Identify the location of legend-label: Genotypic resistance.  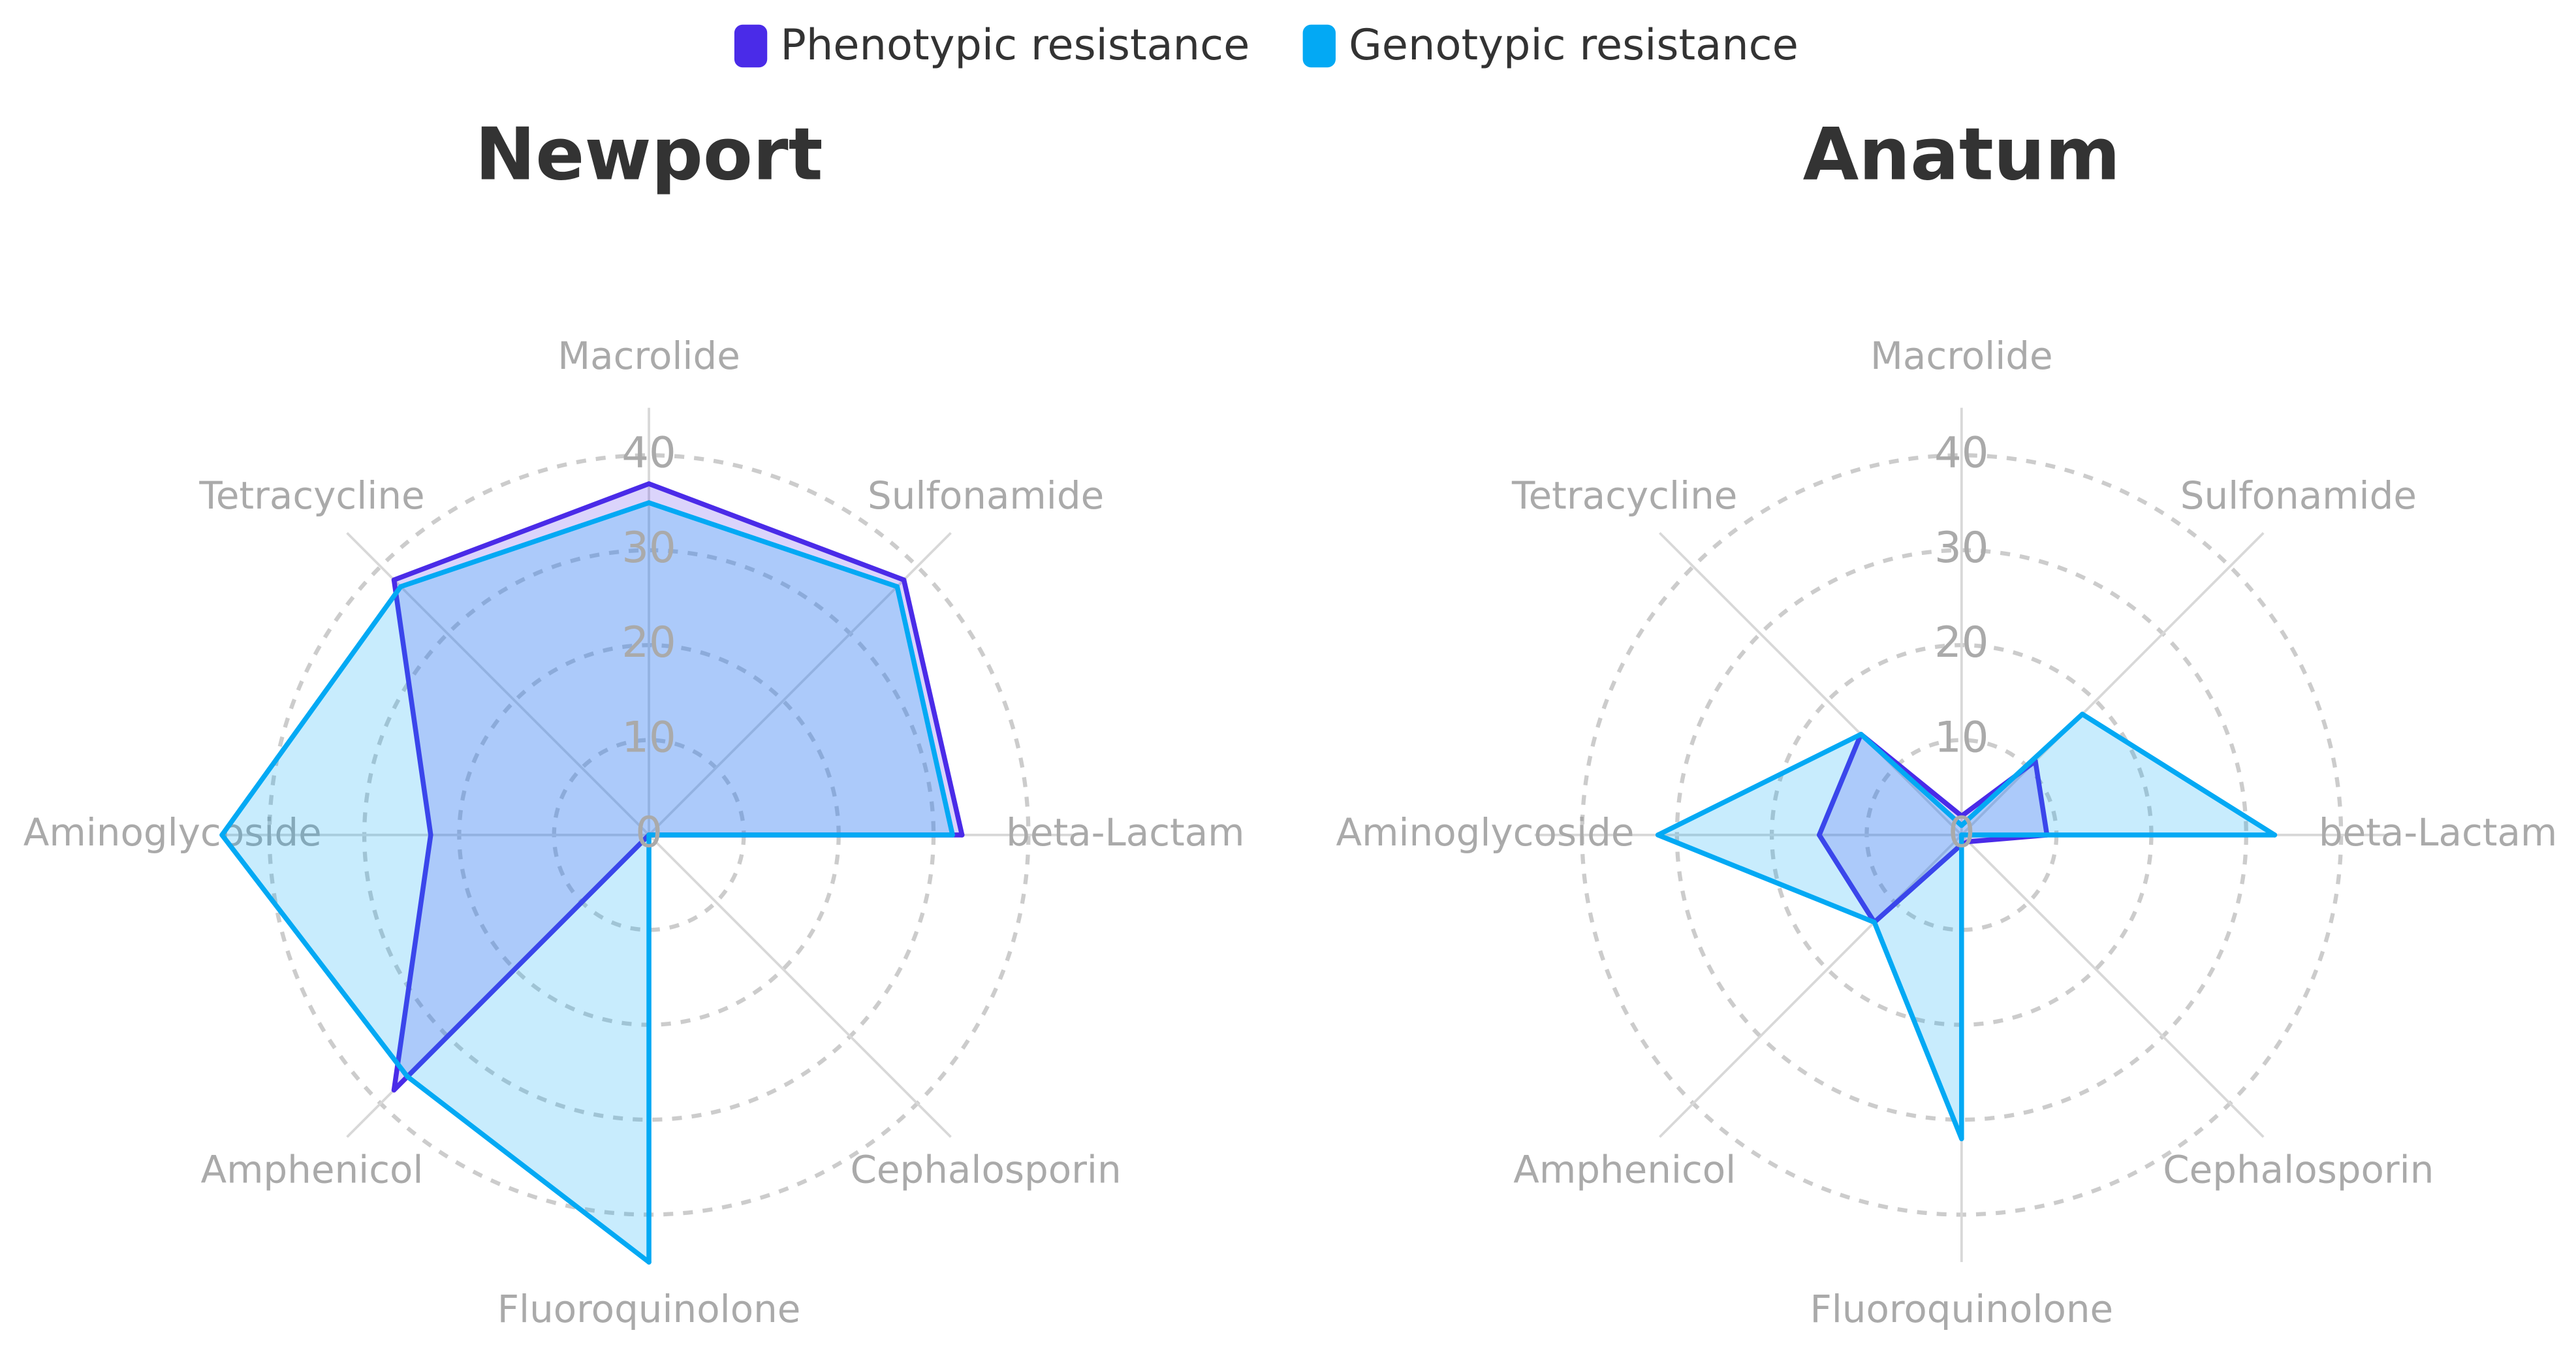
(1573, 45).